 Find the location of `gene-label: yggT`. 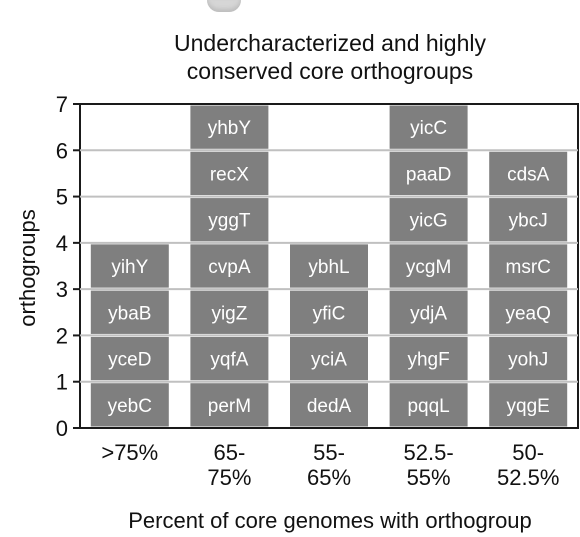

gene-label: yggT is located at coordinates (229, 221).